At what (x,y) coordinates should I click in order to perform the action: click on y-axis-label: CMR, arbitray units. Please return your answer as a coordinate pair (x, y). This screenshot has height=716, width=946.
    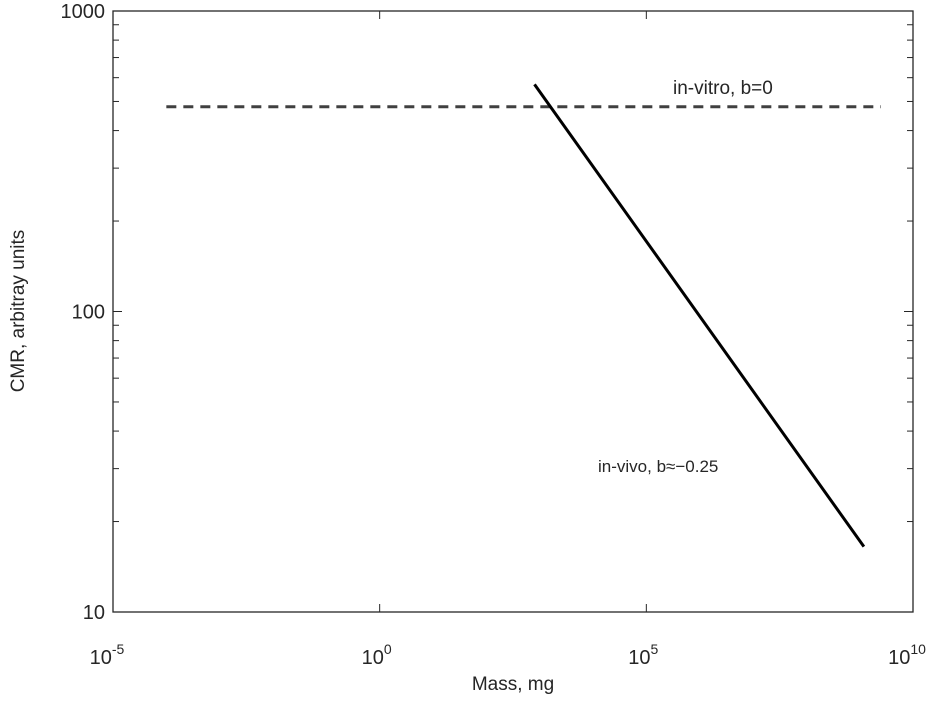
    Looking at the image, I should click on (18, 311).